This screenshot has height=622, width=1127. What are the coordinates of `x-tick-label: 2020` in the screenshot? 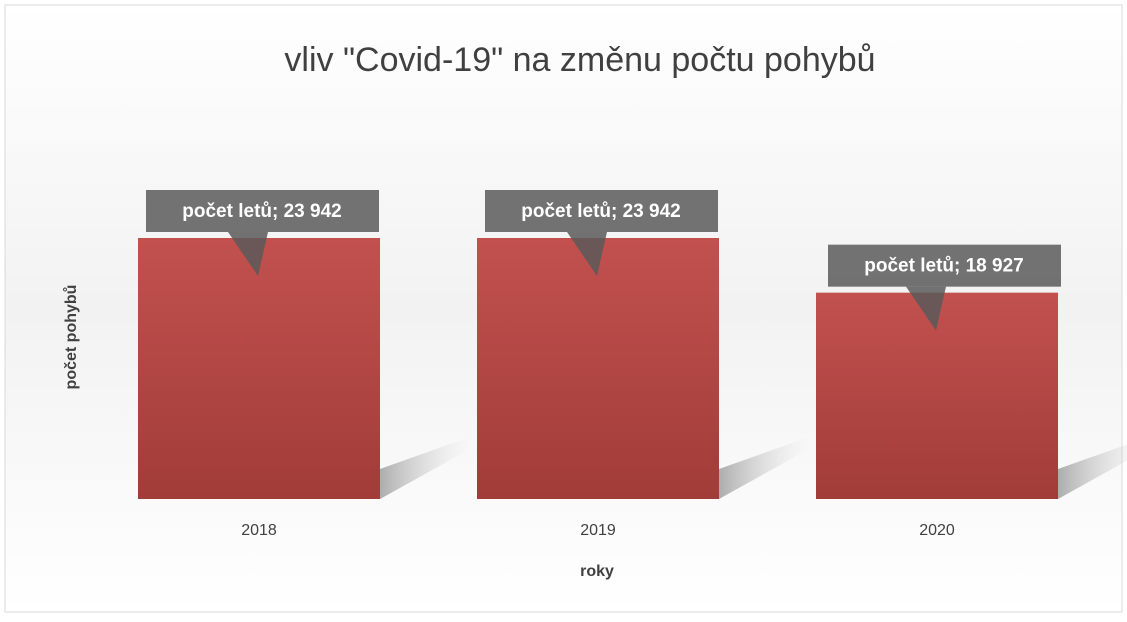 It's located at (937, 530).